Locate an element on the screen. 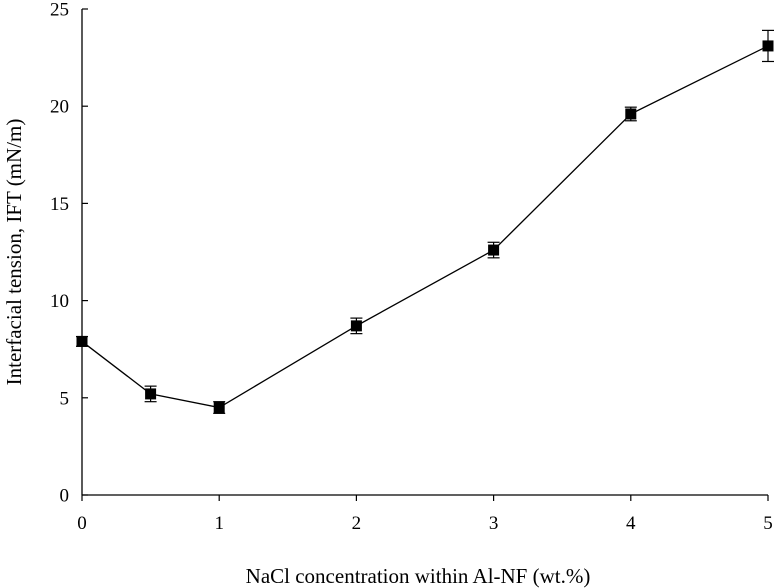  x-tick-label: 4 is located at coordinates (631, 523).